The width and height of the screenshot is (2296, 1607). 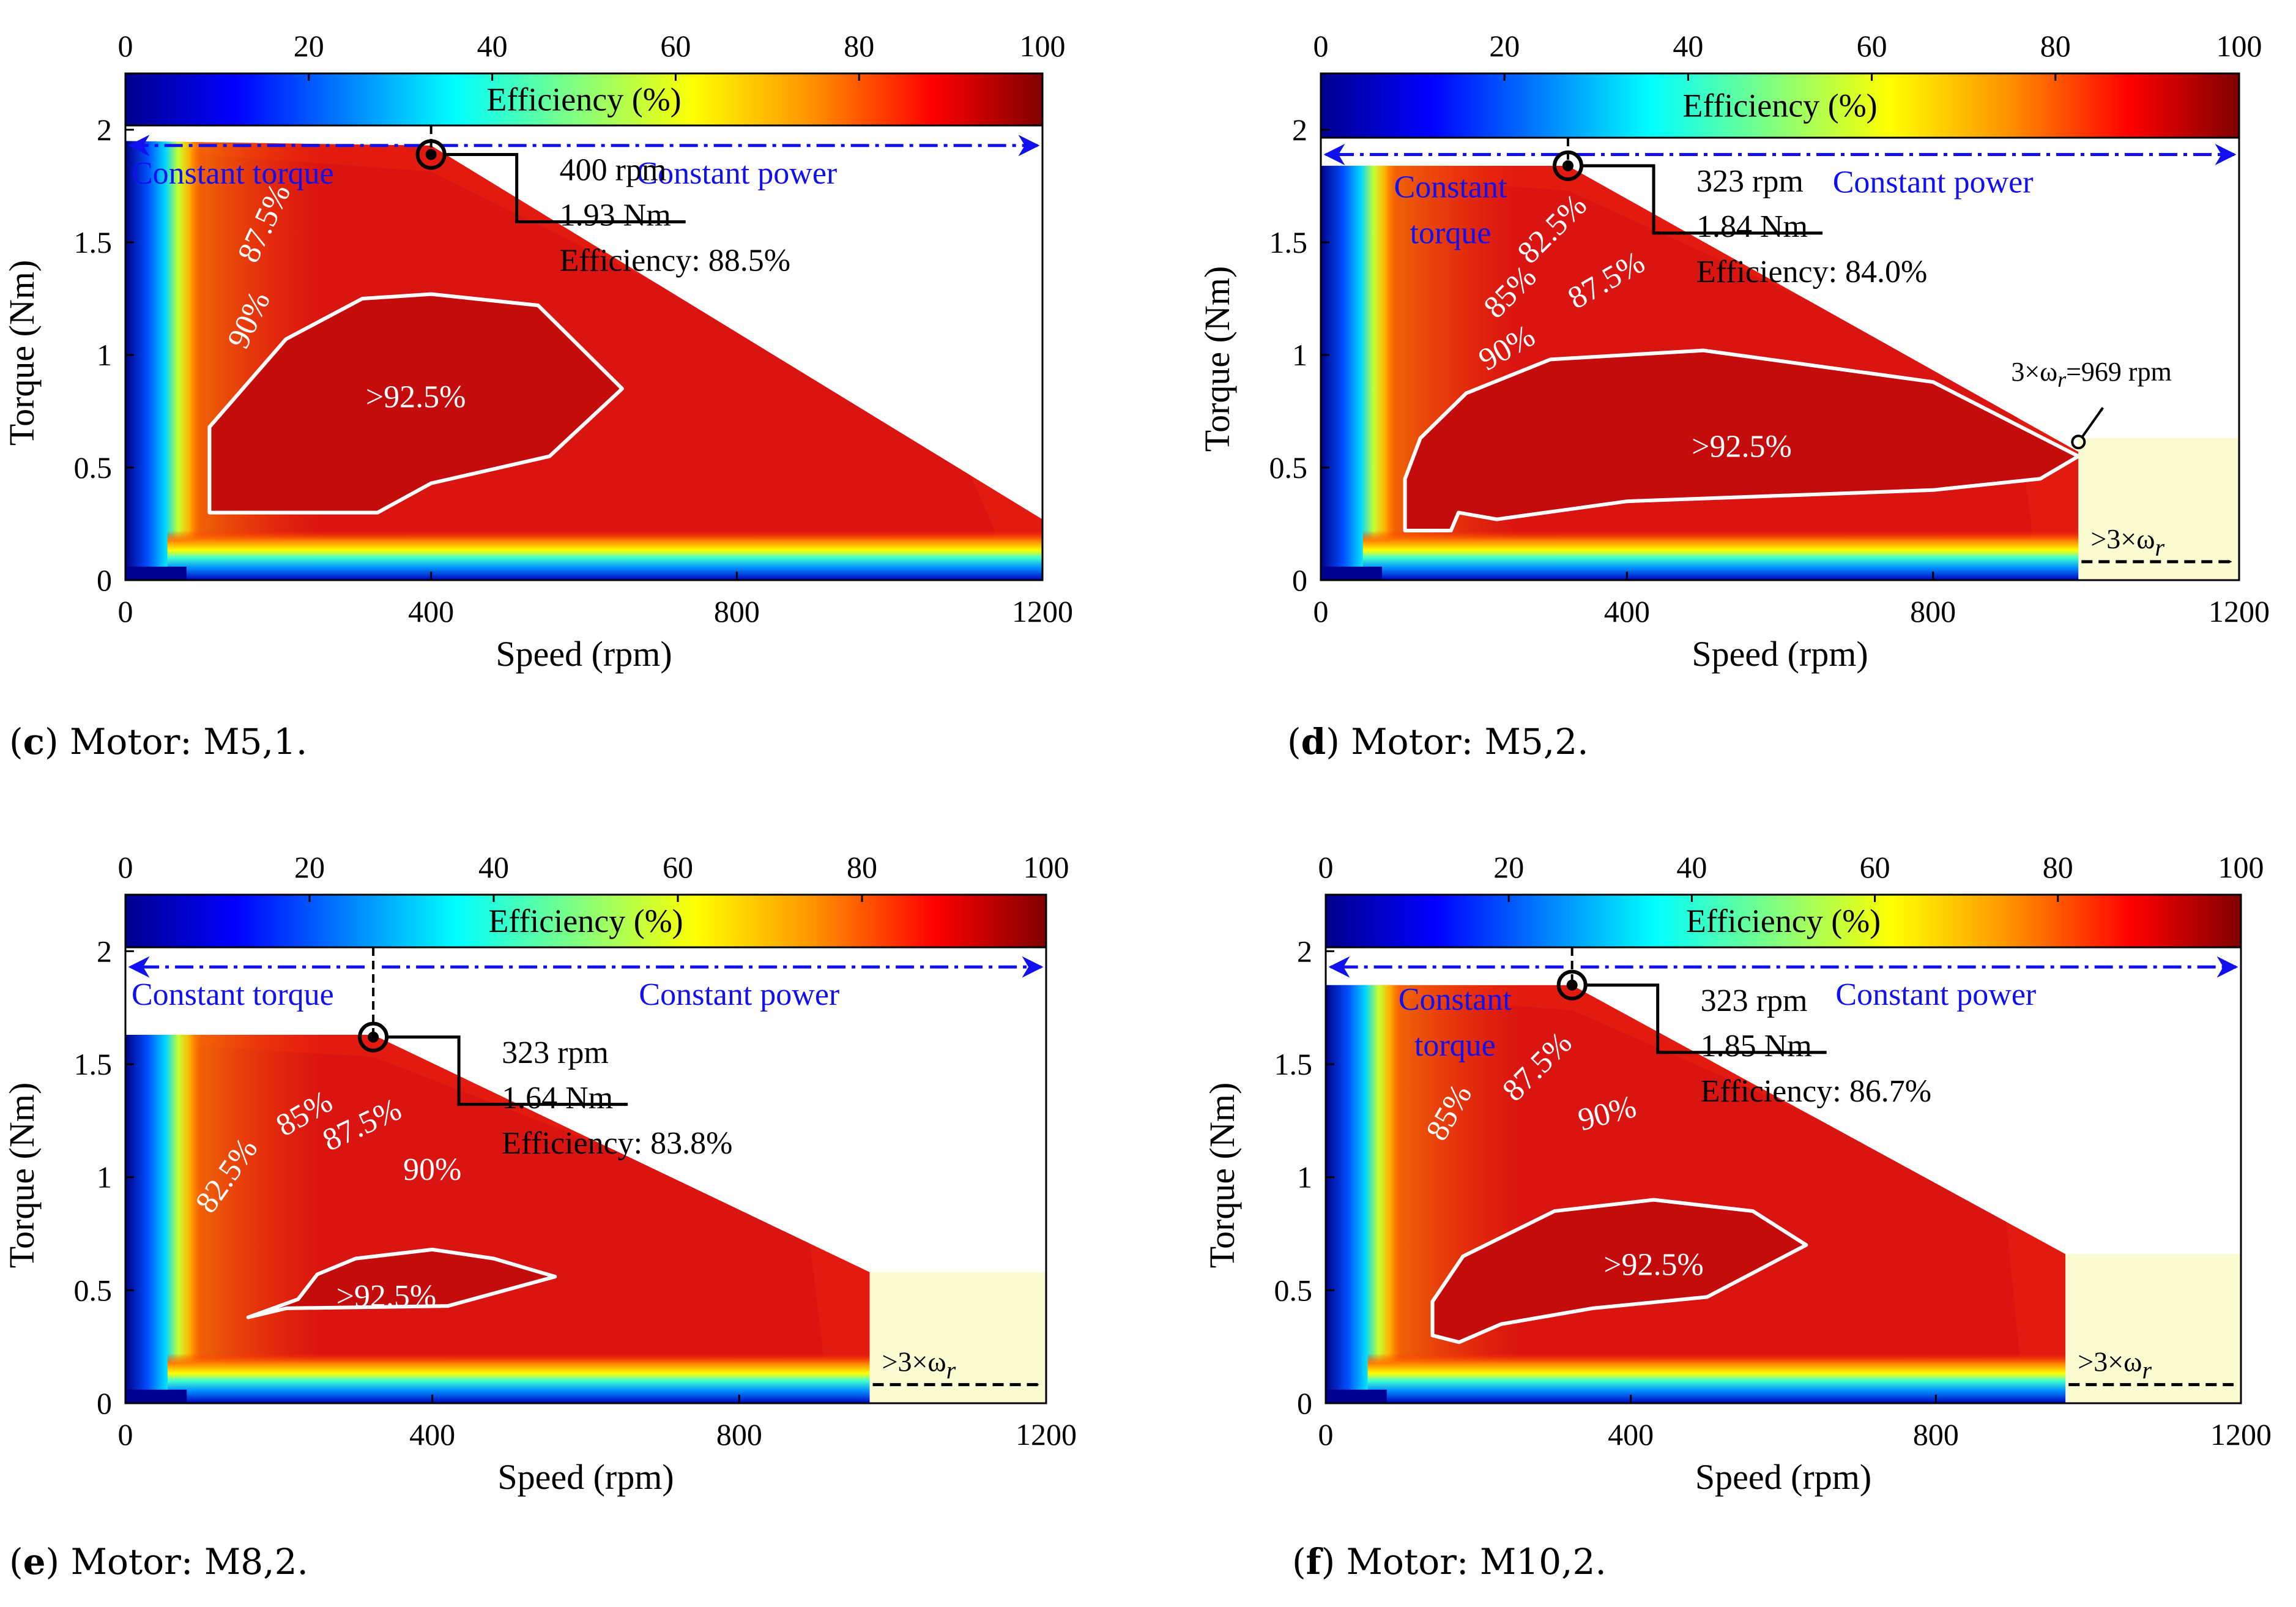 What do you see at coordinates (557, 1098) in the screenshot?
I see `annotation-line: 1.64 Nm` at bounding box center [557, 1098].